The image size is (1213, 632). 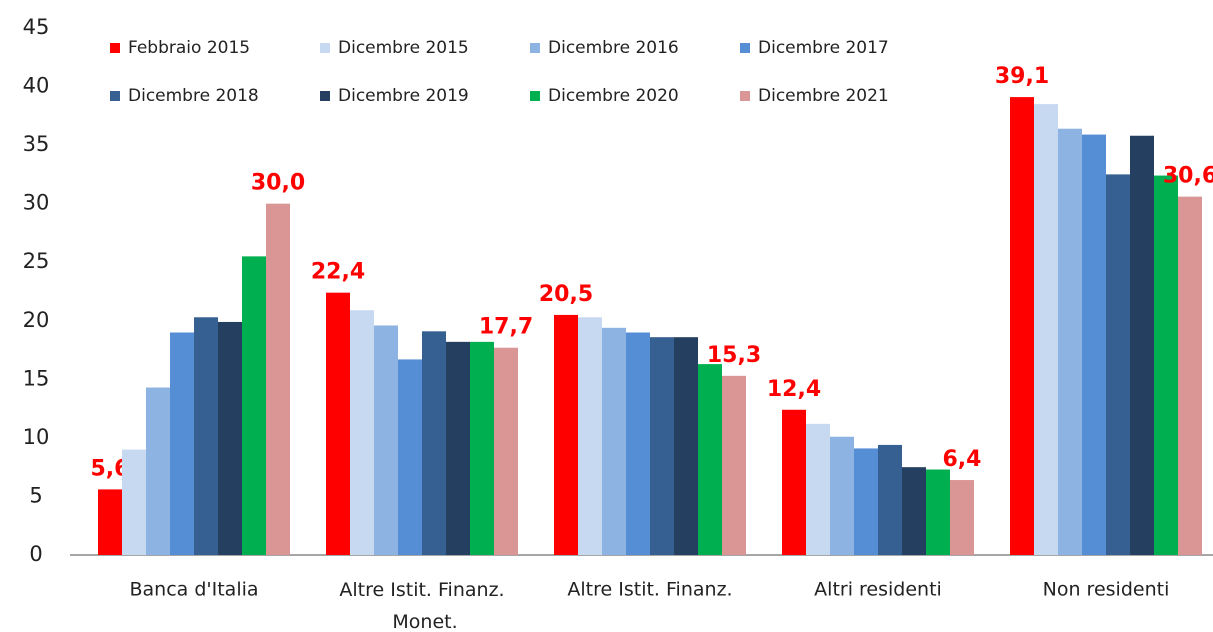 I want to click on legend-label: Febbraio 2015, so click(x=189, y=48).